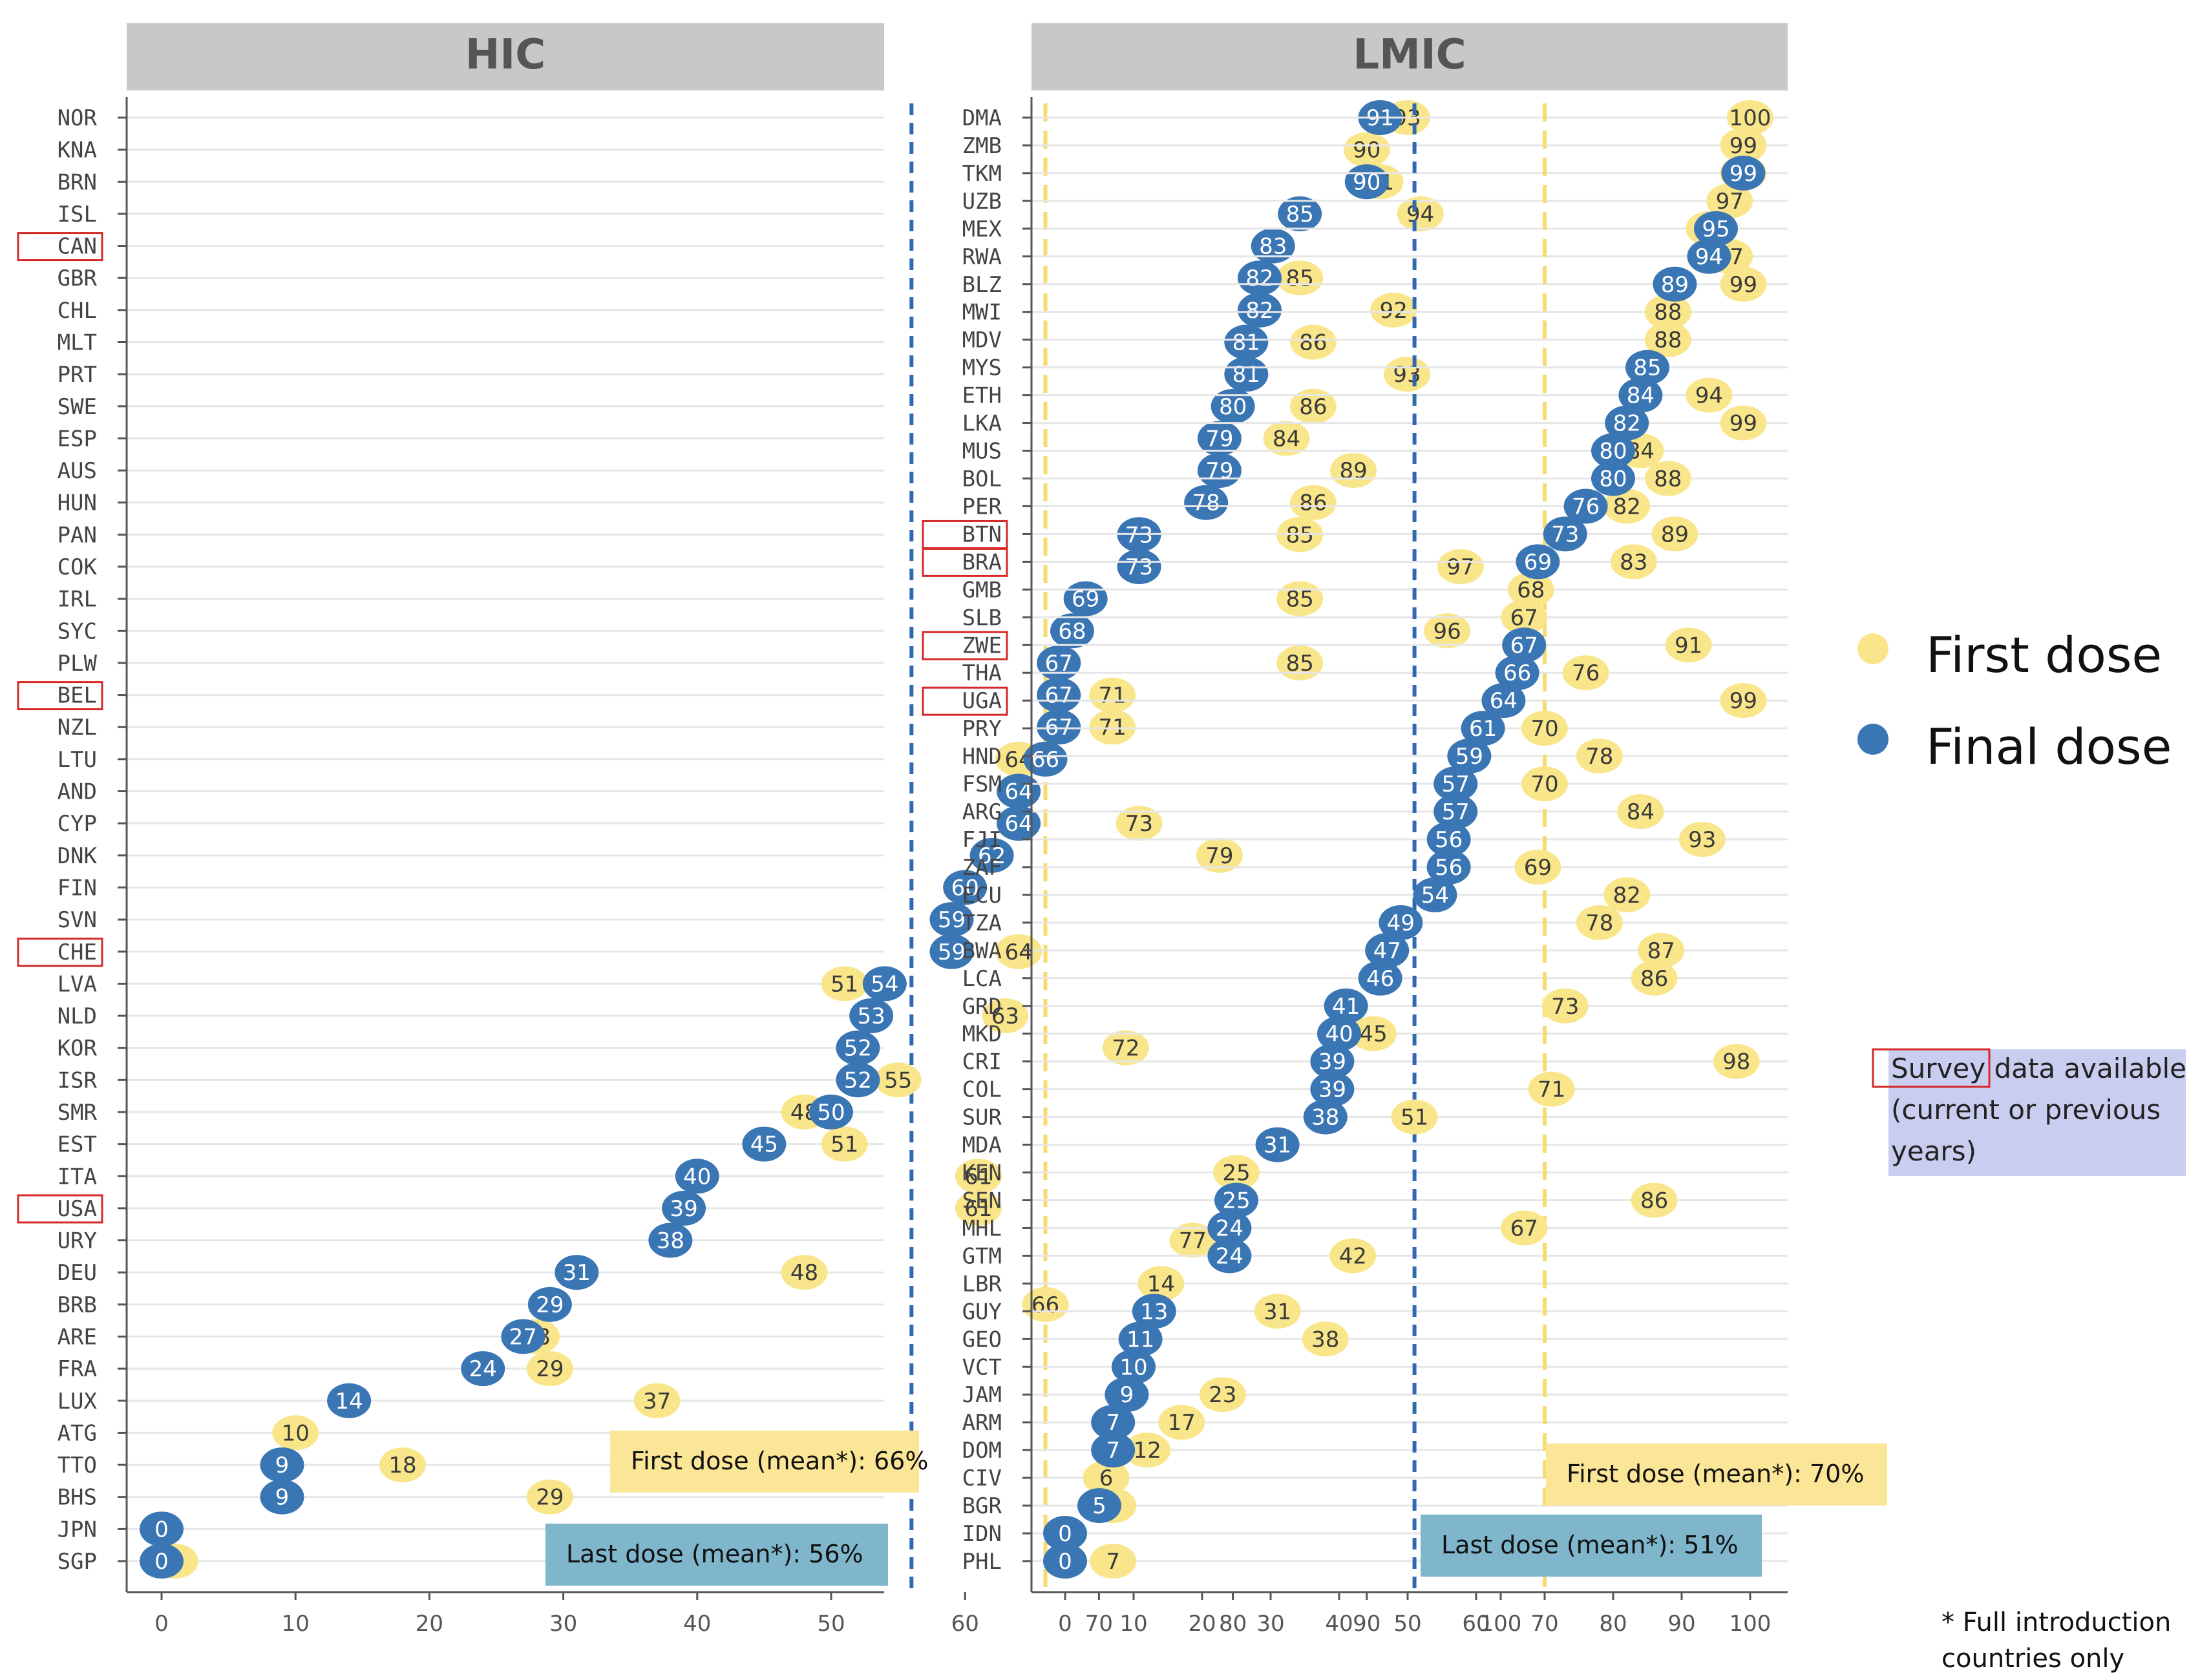  I want to click on lmic-country-label: GTM, so click(982, 1256).